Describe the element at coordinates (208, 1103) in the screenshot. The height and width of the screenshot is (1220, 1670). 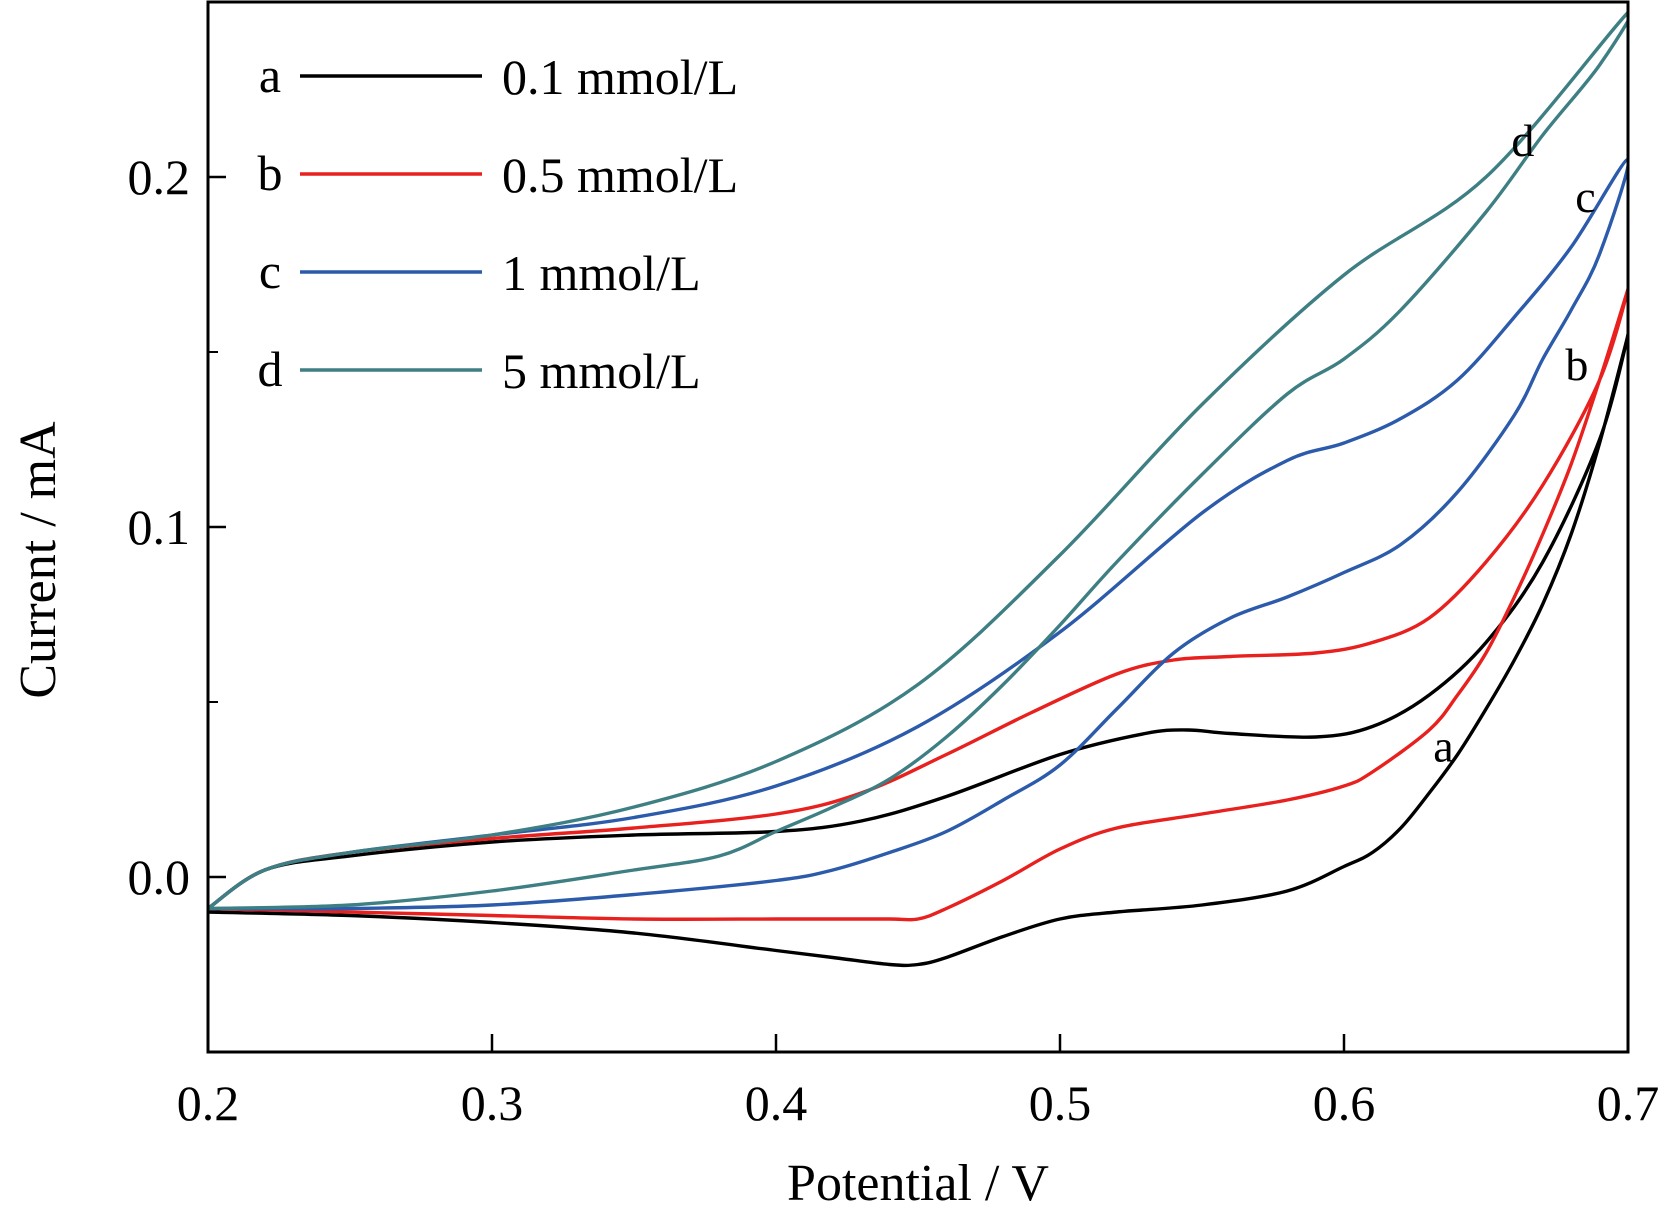
I see `x-tick-label: 0.2` at that location.